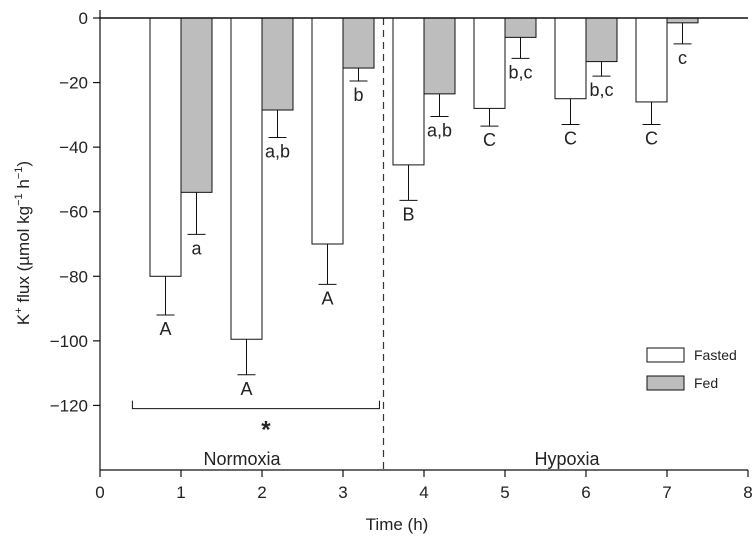  What do you see at coordinates (682, 58) in the screenshot?
I see `significance-letter: c` at bounding box center [682, 58].